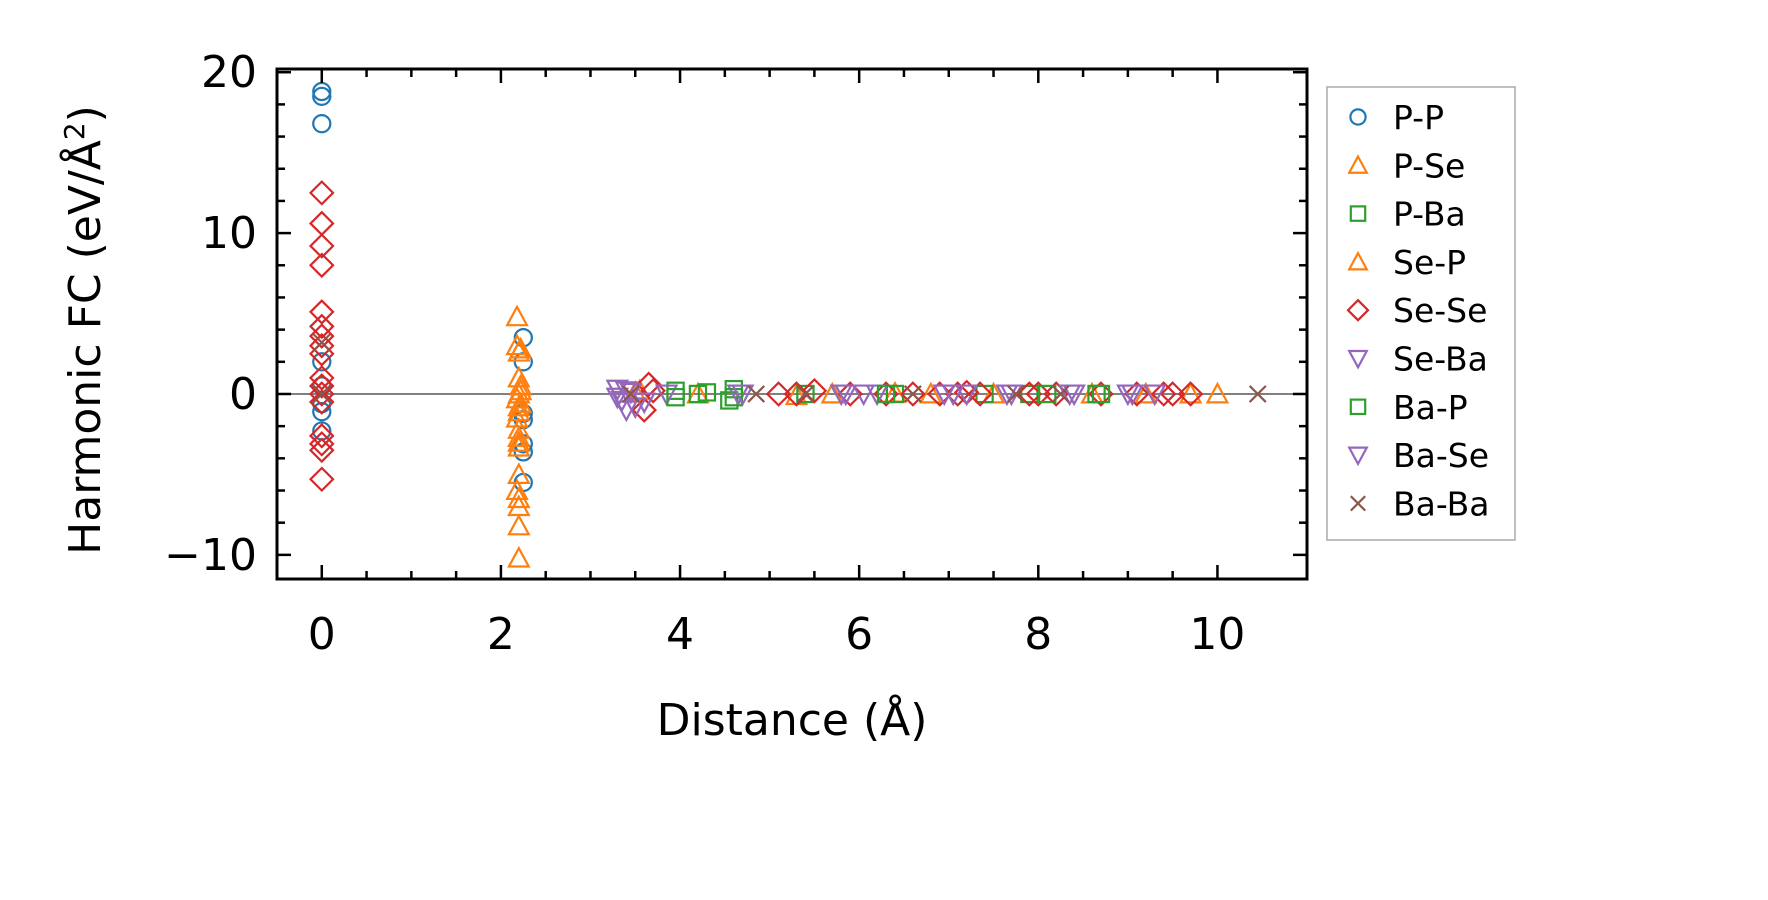 The image size is (1768, 900). Describe the element at coordinates (85, 113) in the screenshot. I see `y-axis-title-close: )` at that location.